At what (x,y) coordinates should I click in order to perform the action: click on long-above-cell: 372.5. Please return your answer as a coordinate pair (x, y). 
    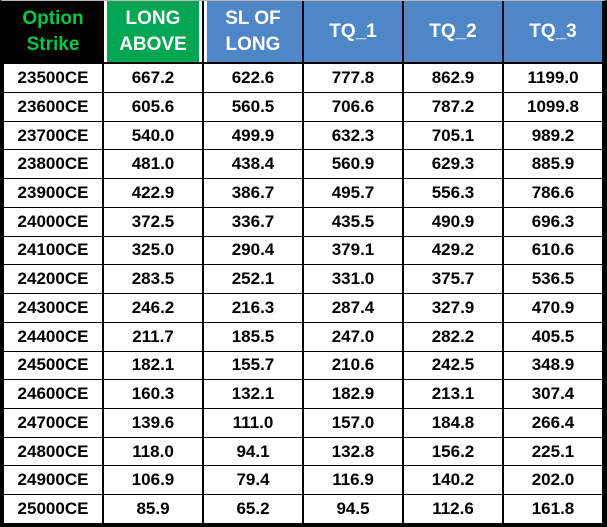
    Looking at the image, I should click on (153, 221).